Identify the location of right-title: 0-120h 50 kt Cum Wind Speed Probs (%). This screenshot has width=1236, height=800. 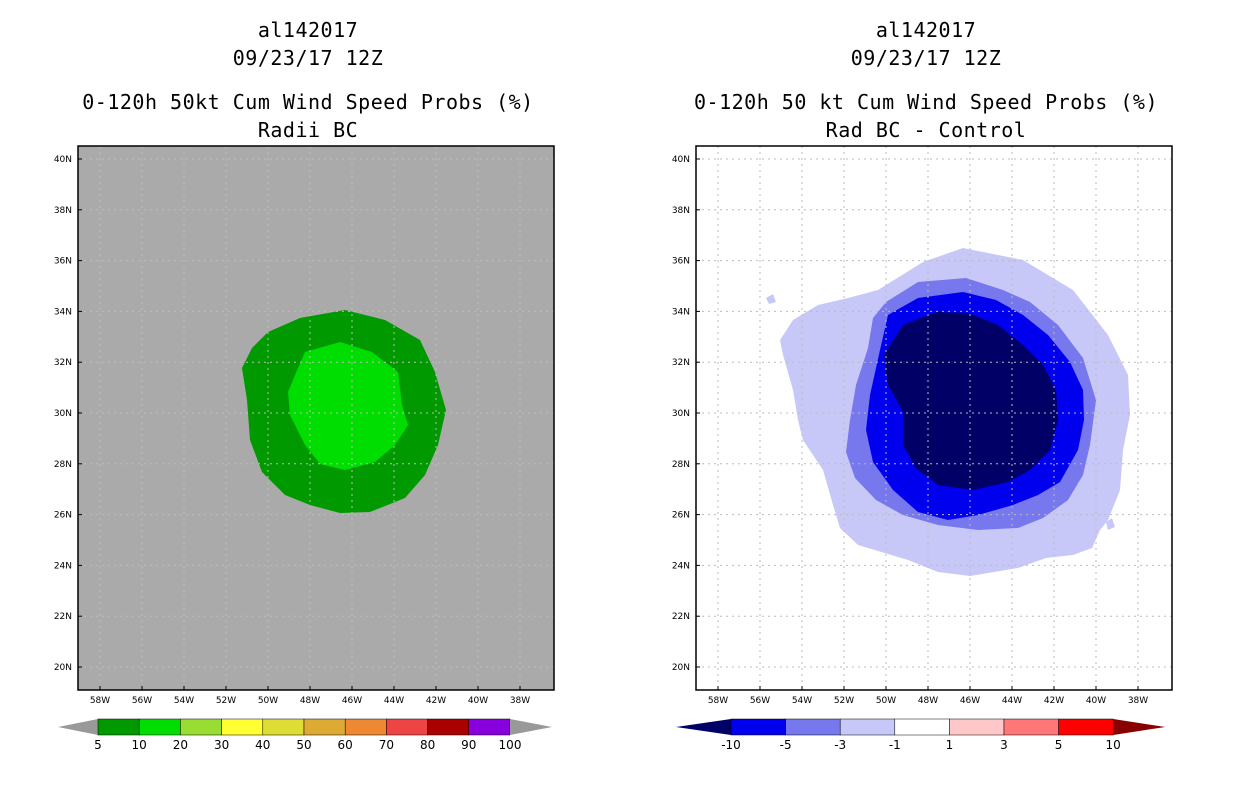
(926, 102).